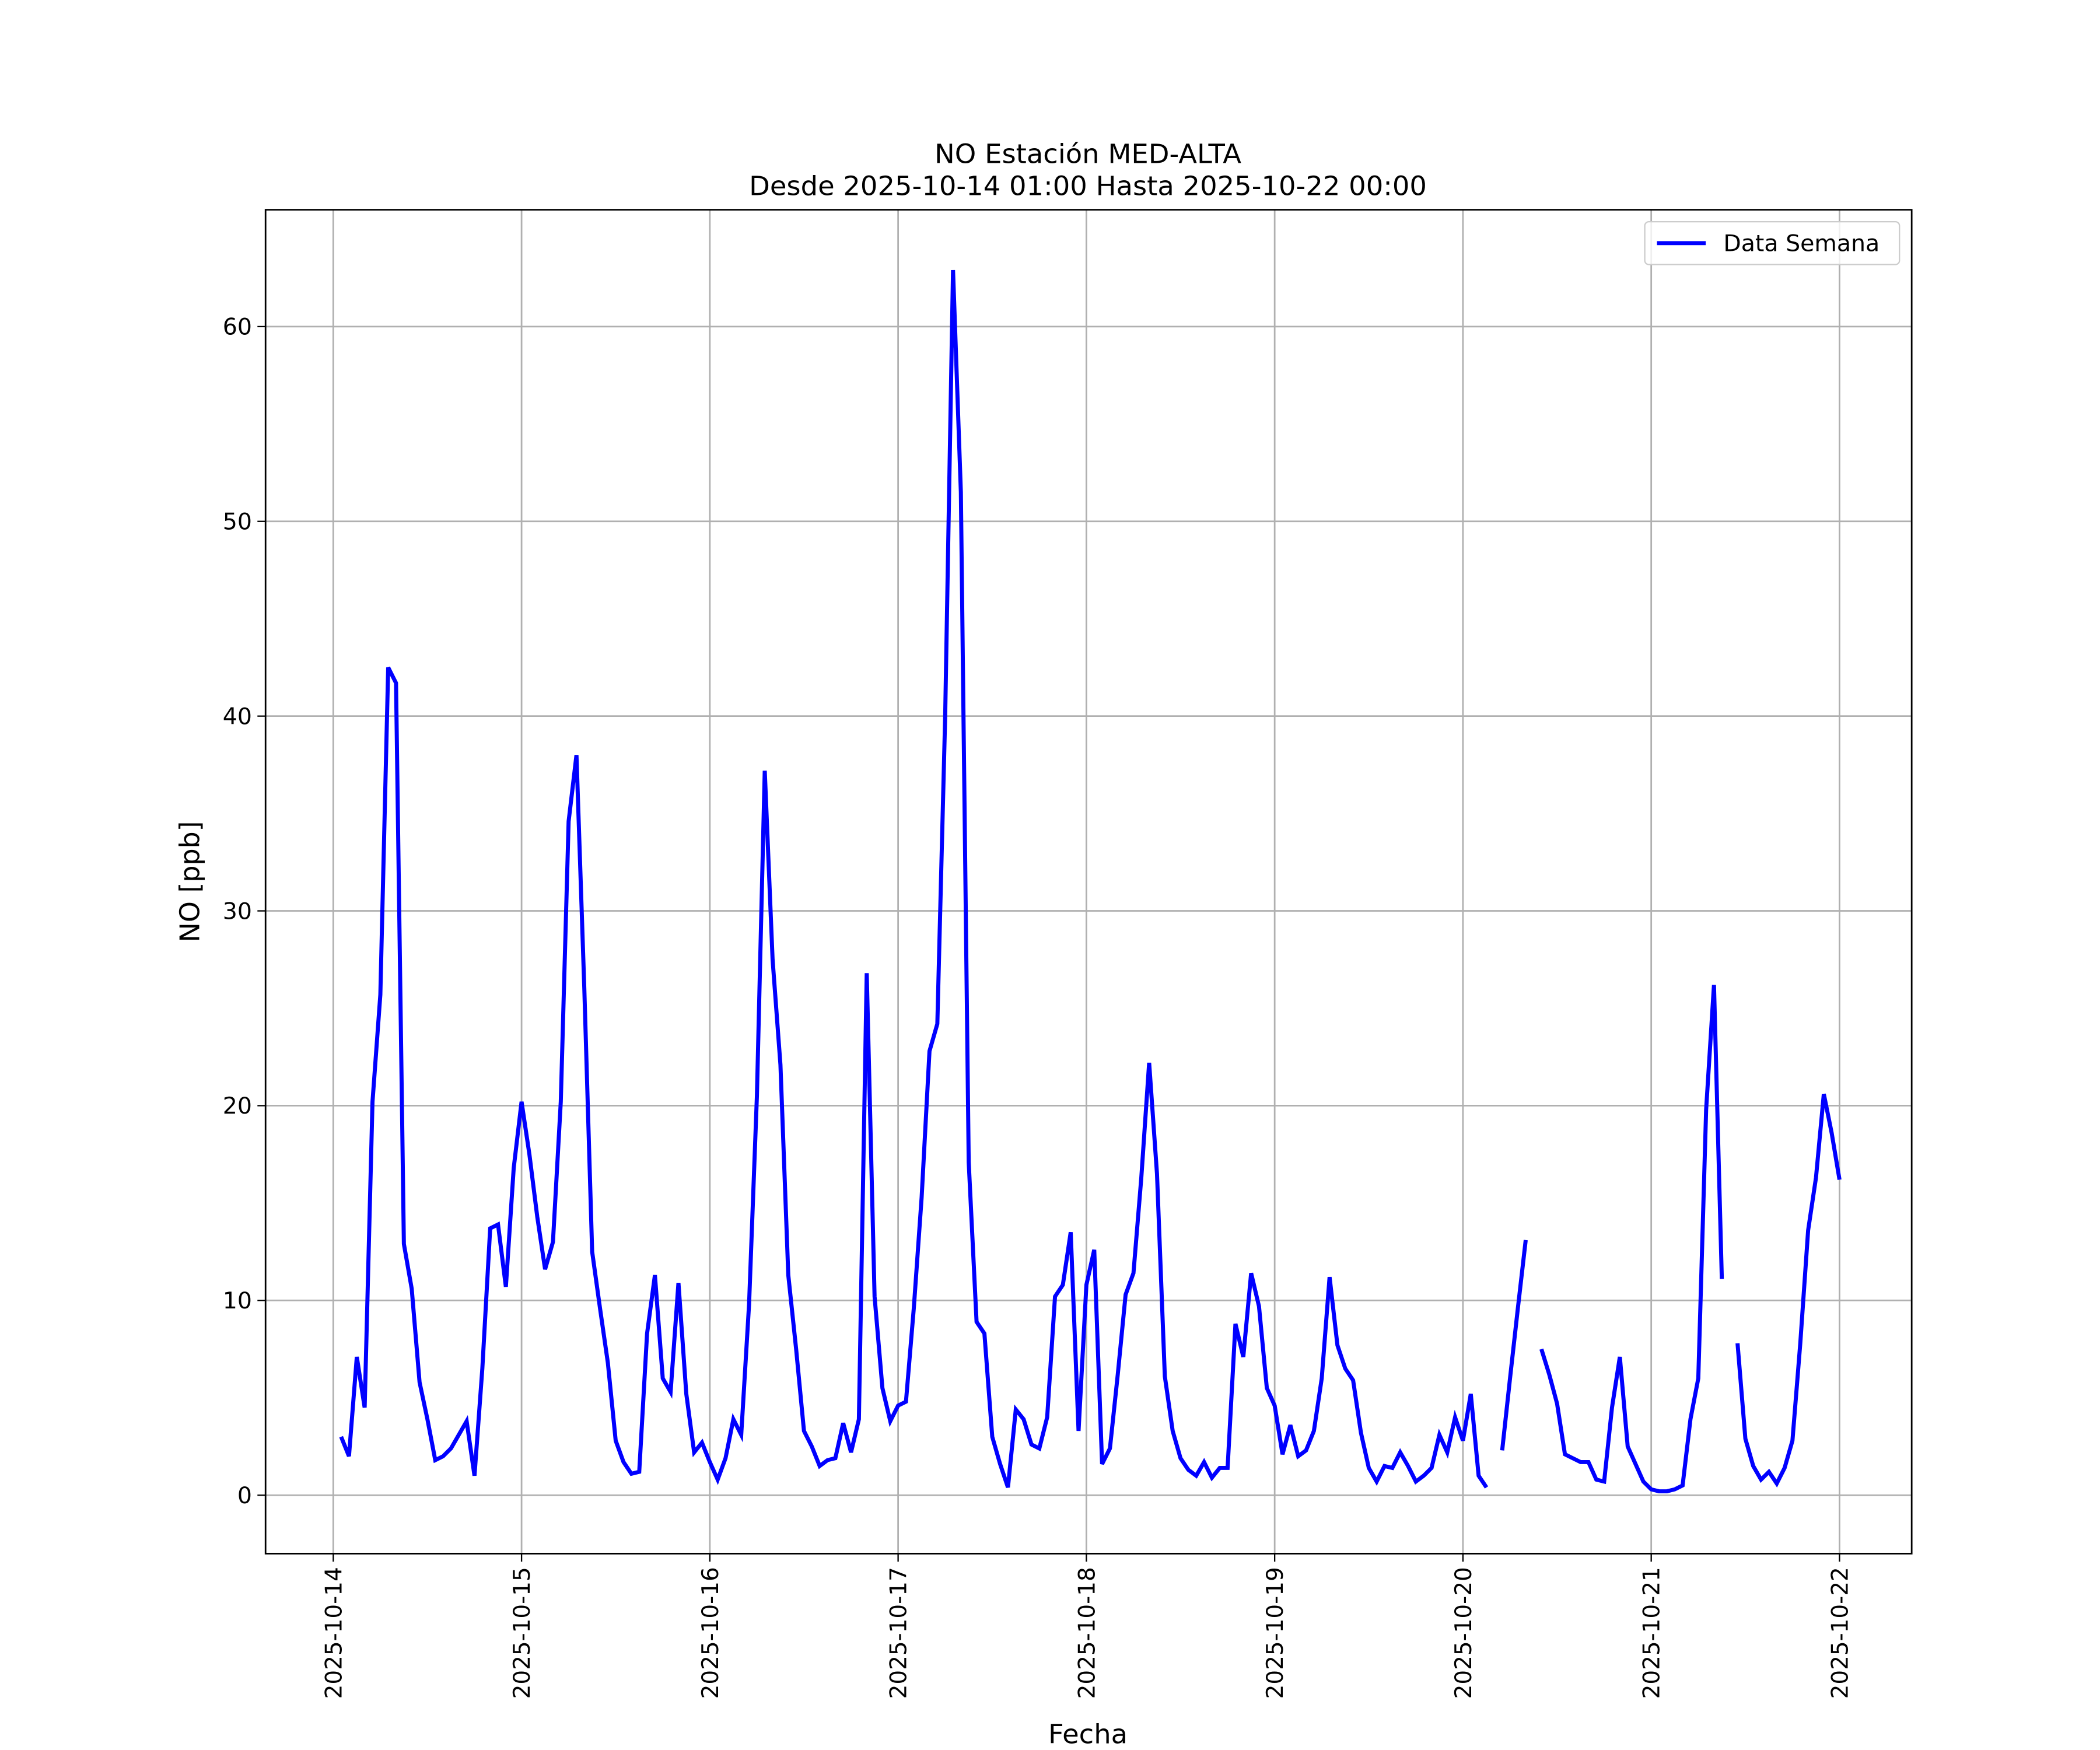 This screenshot has height=1750, width=2100. What do you see at coordinates (189, 882) in the screenshot?
I see `y-axis-label: NO [ppb]` at bounding box center [189, 882].